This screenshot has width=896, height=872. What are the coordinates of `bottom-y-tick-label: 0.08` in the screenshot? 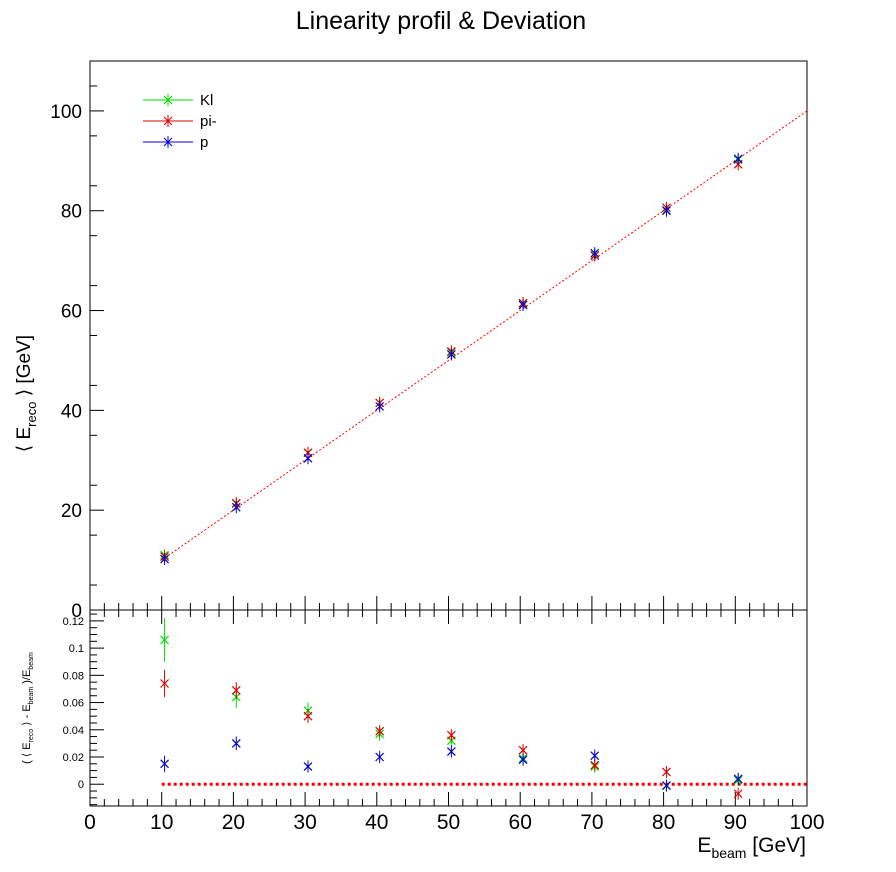 It's located at (73, 676).